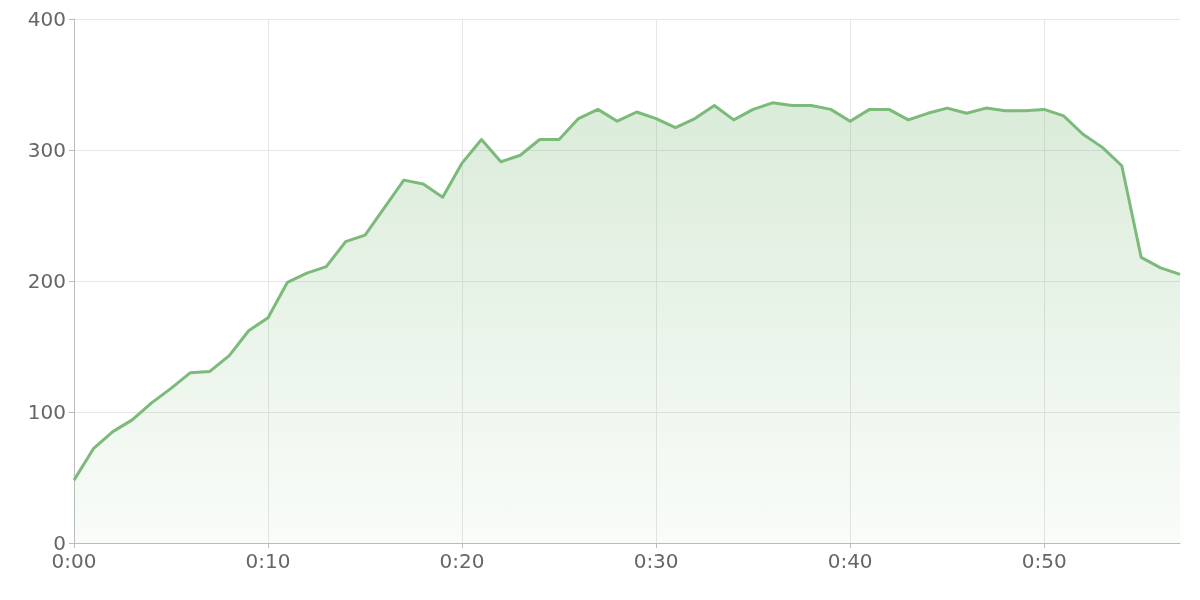 The image size is (1200, 600). Describe the element at coordinates (46, 150) in the screenshot. I see `y-tick-label: 300` at that location.